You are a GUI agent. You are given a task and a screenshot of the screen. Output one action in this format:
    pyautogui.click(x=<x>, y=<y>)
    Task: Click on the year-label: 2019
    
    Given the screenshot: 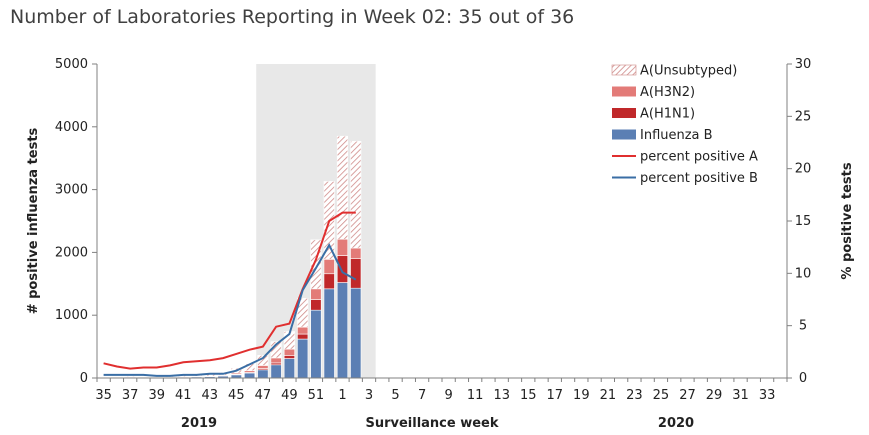 What is the action you would take?
    pyautogui.click(x=199, y=423)
    